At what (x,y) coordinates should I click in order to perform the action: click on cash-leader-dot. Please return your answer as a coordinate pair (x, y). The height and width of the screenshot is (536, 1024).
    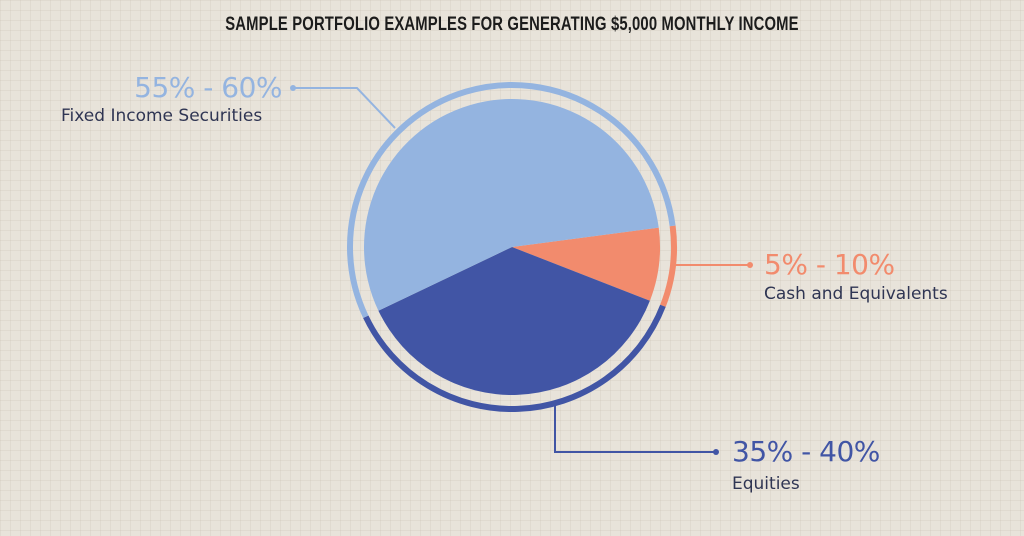
    Looking at the image, I should click on (750, 265).